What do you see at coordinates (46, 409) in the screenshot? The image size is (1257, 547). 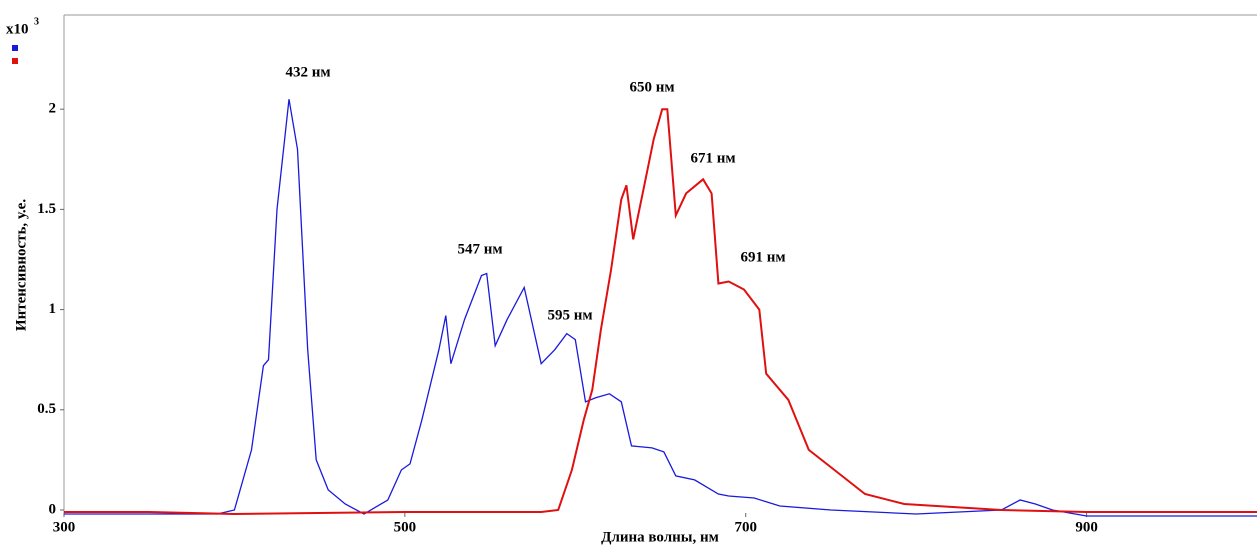 I see `y-tick-label: 0.5` at bounding box center [46, 409].